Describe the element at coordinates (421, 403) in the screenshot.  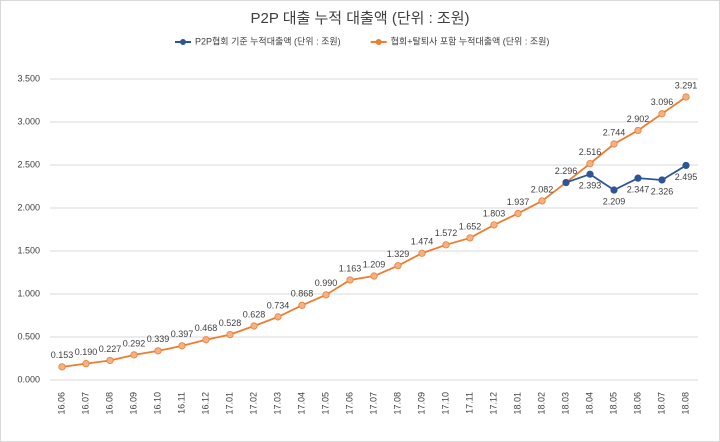
I see `x-tick-label: 17.09` at that location.